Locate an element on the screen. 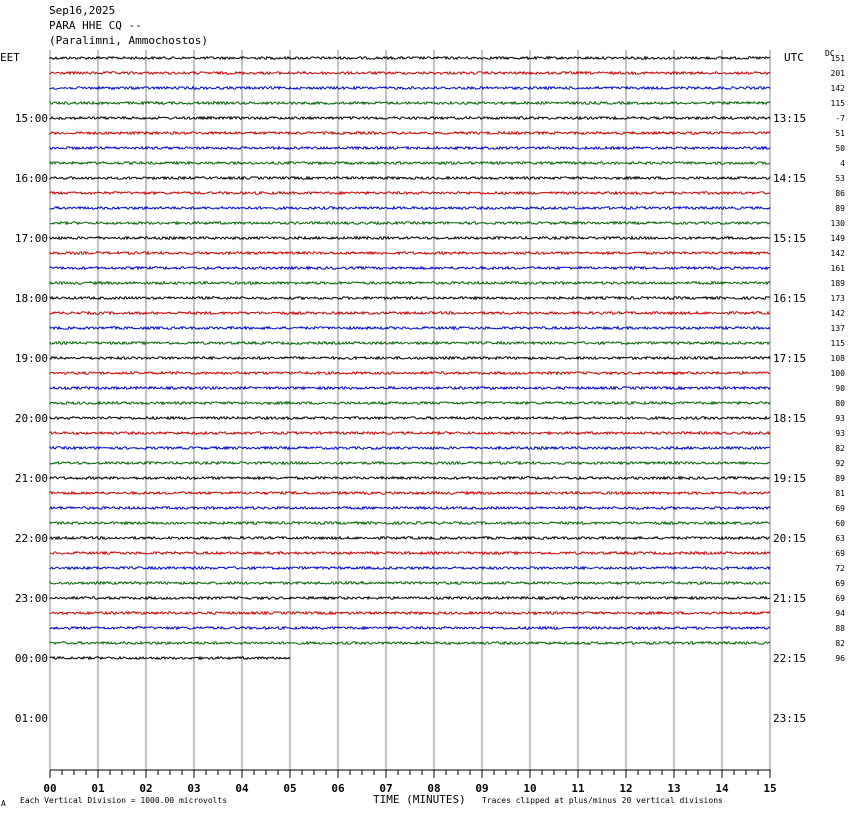 The width and height of the screenshot is (850, 814). right-hour-label: 21:15 is located at coordinates (789, 598).